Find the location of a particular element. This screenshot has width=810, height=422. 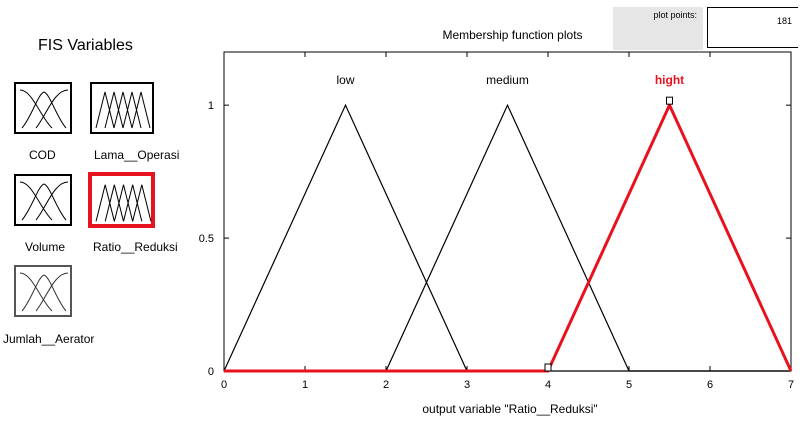

variable-box-jumlah-aerator is located at coordinates (43, 291).